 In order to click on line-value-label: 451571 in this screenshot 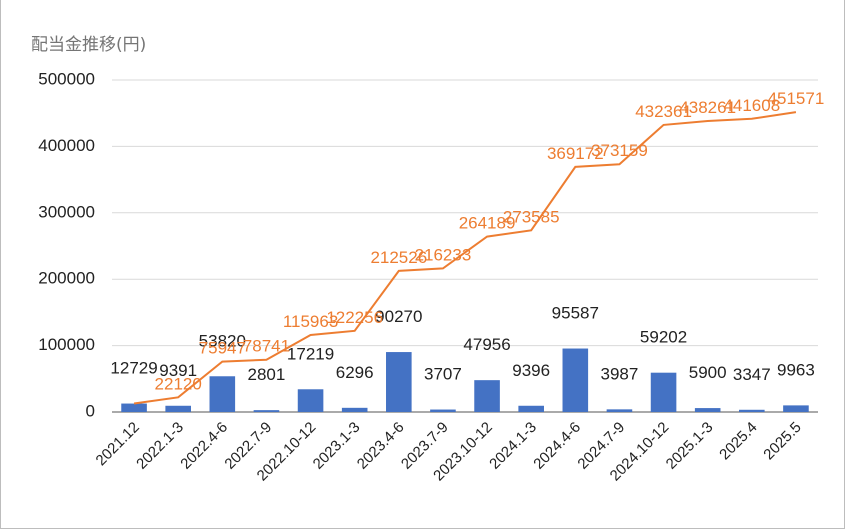, I will do `click(796, 98)`.